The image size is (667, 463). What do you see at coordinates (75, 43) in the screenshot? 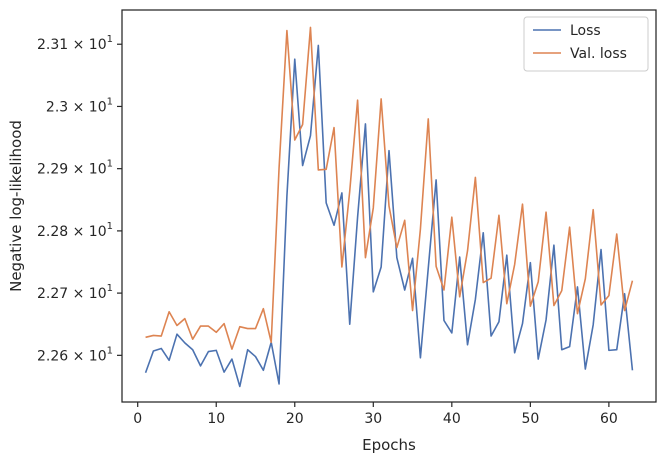
I see `y-tick-label: 2.31 × 10¹` at bounding box center [75, 43].